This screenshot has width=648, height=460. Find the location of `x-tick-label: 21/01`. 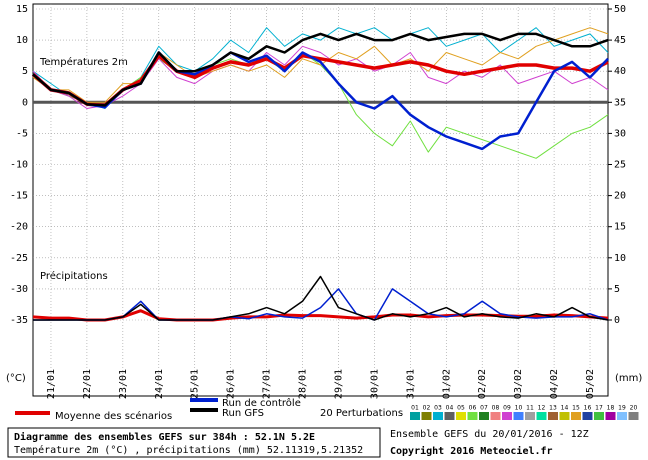

x-tick-label: 21/01 is located at coordinates (51, 384).